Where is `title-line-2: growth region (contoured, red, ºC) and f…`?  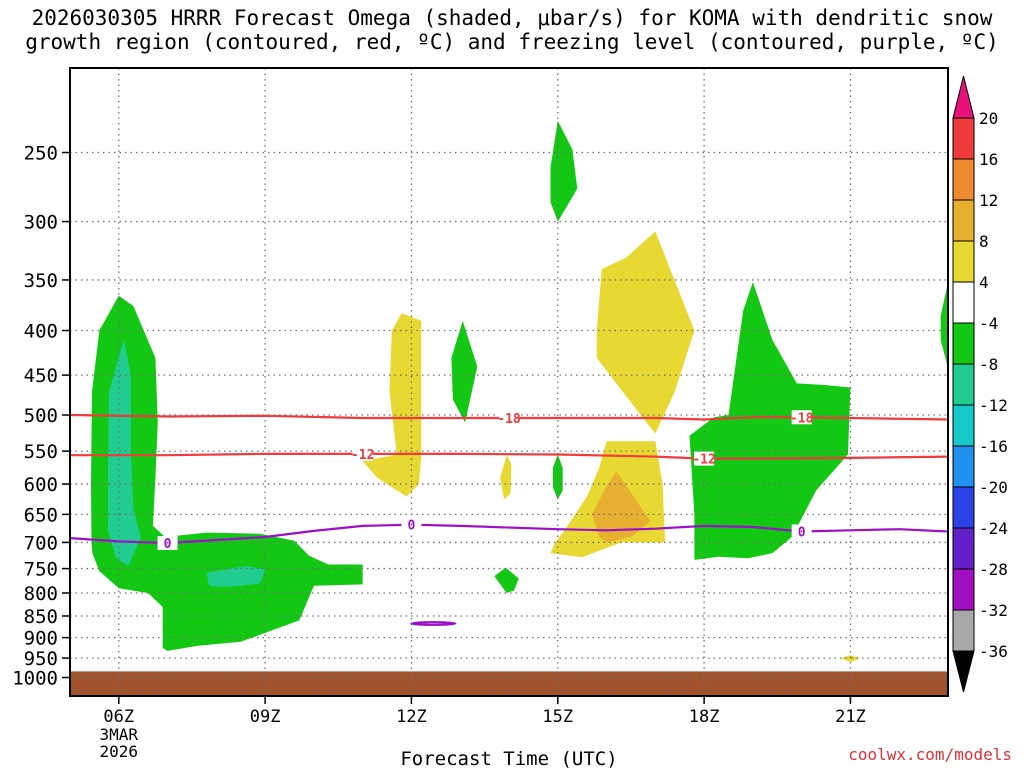 title-line-2: growth region (contoured, red, ºC) and f… is located at coordinates (512, 42).